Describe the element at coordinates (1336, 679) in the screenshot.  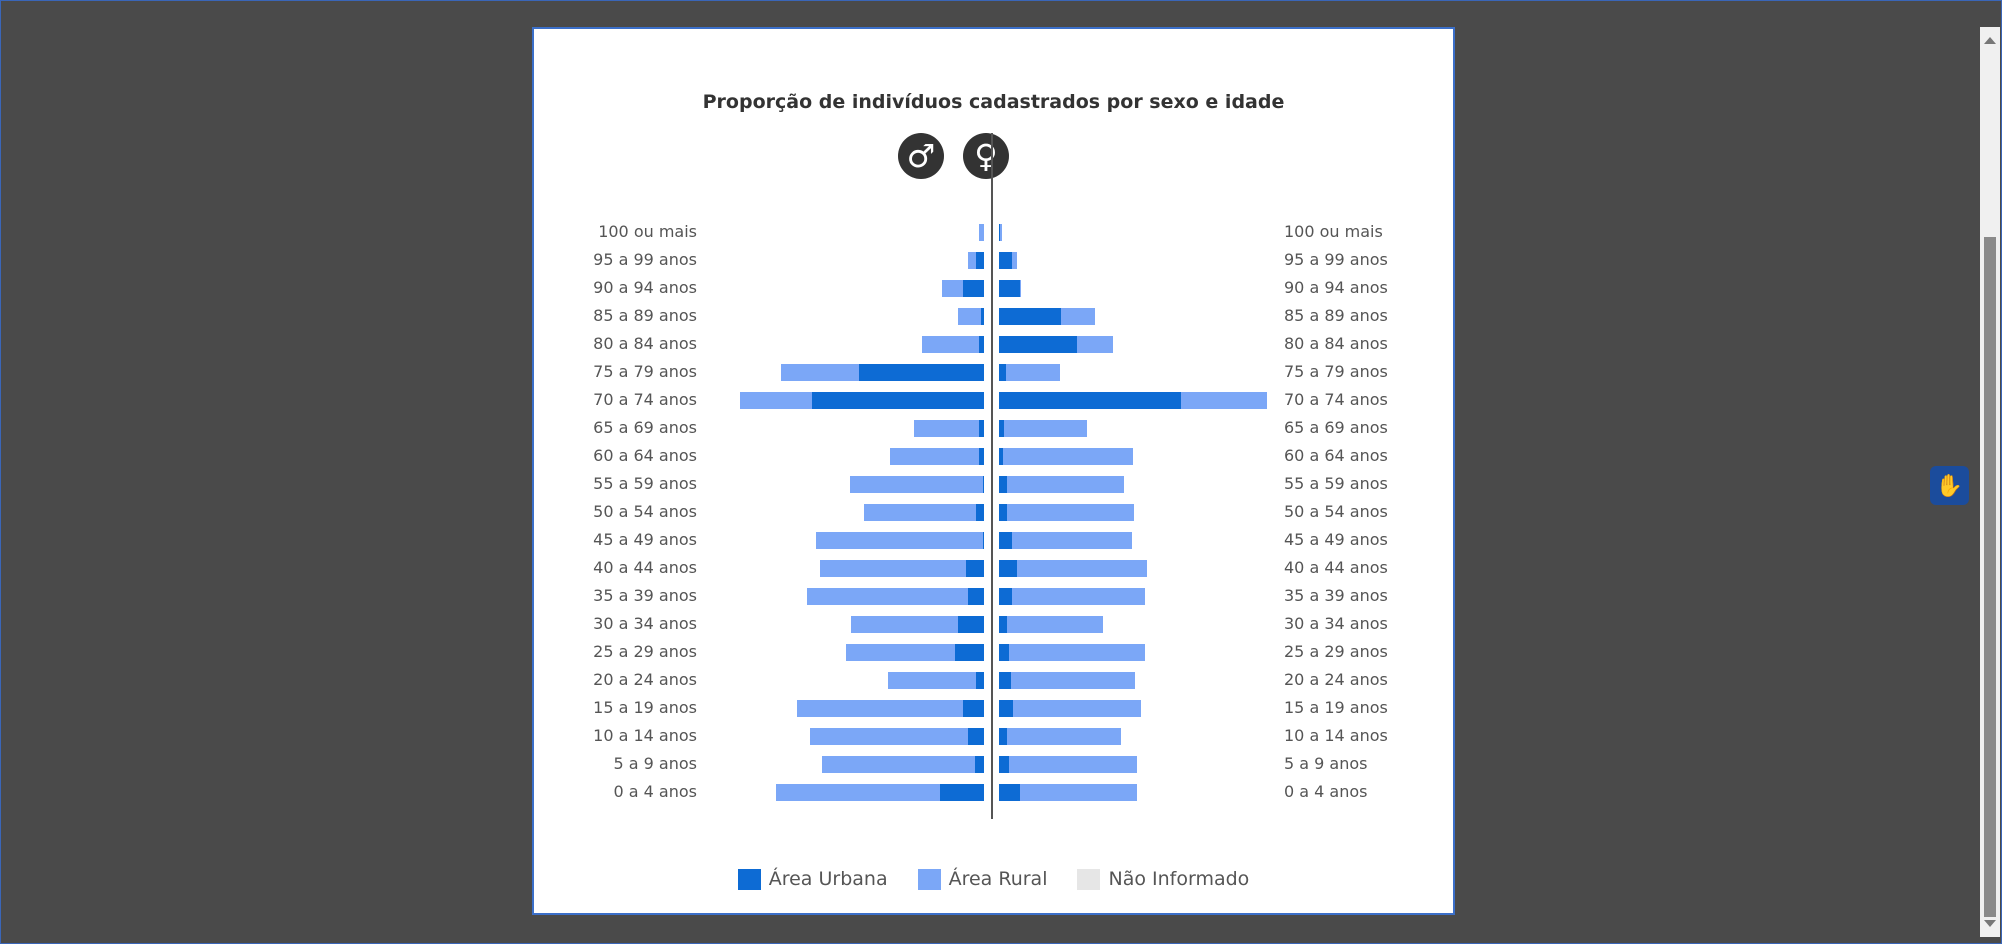
I see `age-label-right: 20 a 24 anos` at that location.